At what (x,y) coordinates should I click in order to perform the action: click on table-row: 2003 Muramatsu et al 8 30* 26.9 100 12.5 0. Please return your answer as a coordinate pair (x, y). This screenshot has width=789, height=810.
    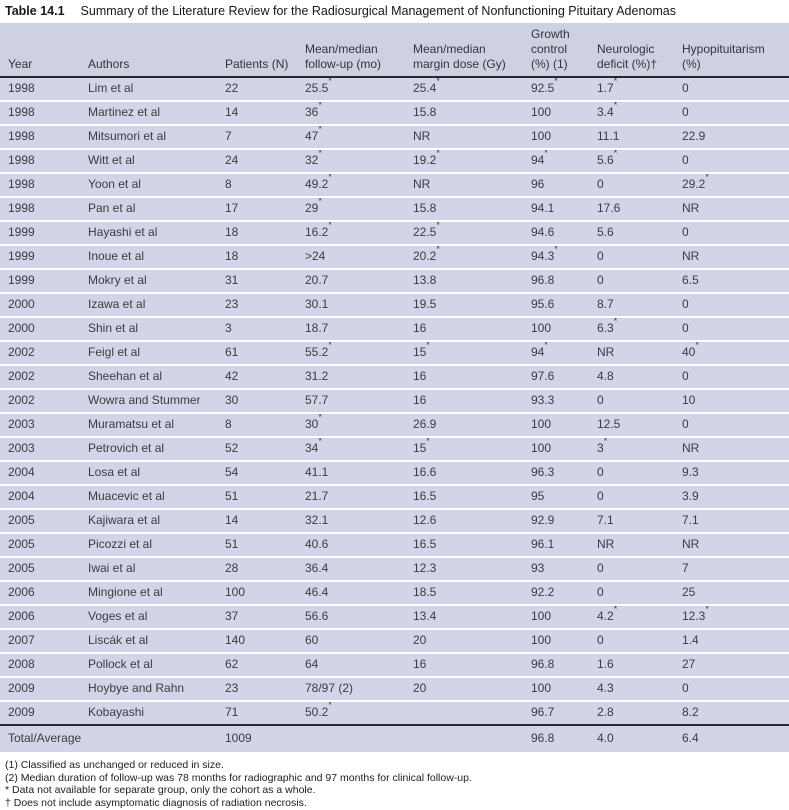
    Looking at the image, I should click on (394, 426).